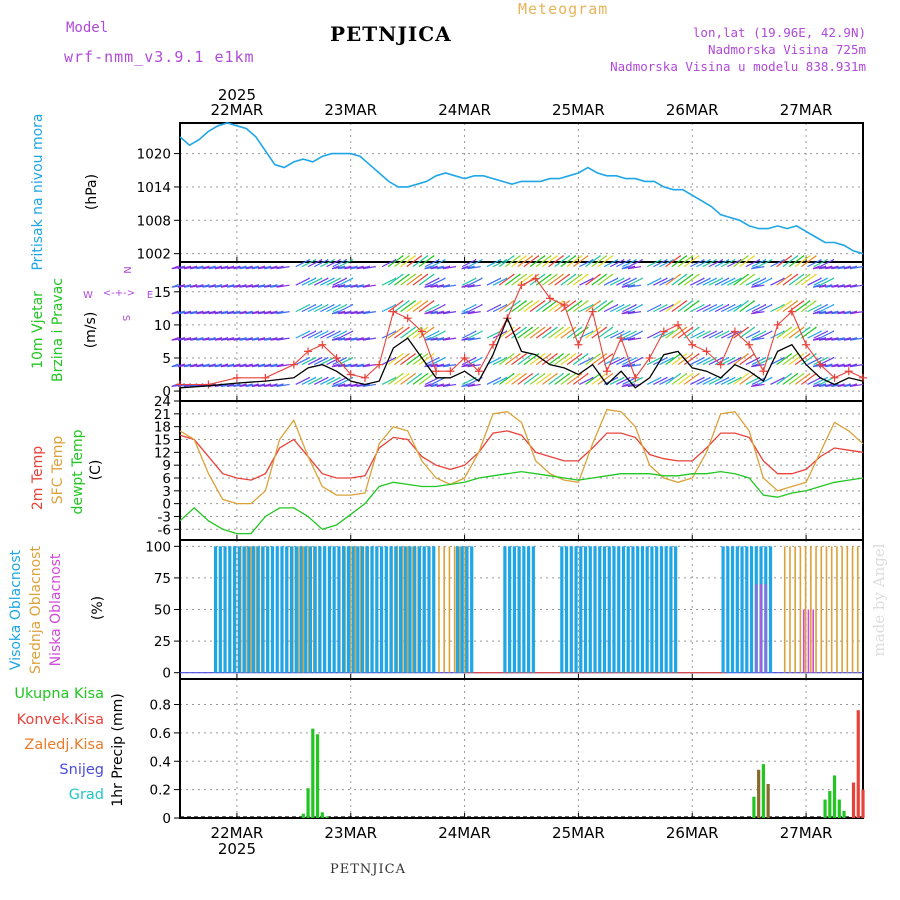 The height and width of the screenshot is (900, 900). Describe the element at coordinates (738, 66) in the screenshot. I see `model-altitude-text: Nadmorska Visina u modelu 838.931m` at that location.